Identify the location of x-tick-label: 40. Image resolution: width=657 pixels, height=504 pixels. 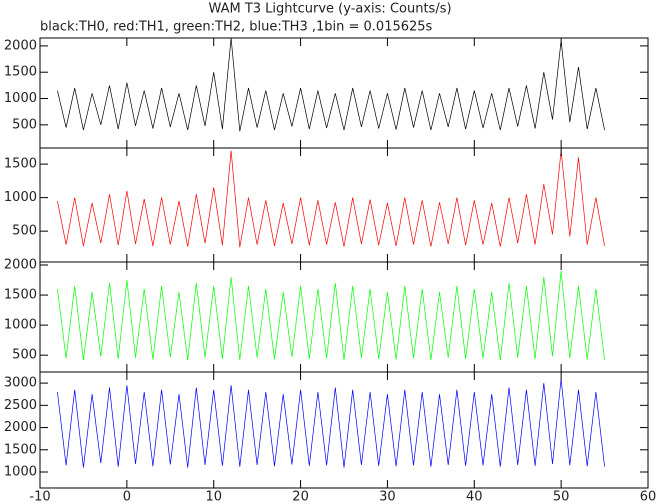
(474, 497).